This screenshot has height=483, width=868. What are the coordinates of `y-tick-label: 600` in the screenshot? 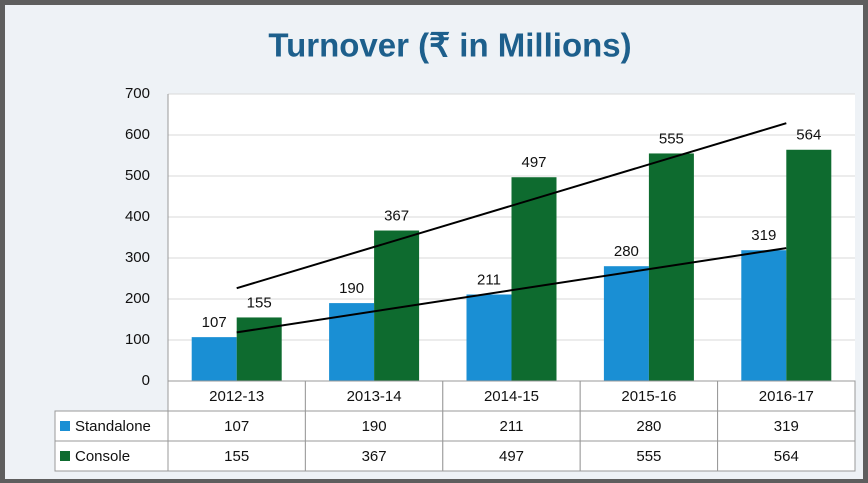 It's located at (137, 134).